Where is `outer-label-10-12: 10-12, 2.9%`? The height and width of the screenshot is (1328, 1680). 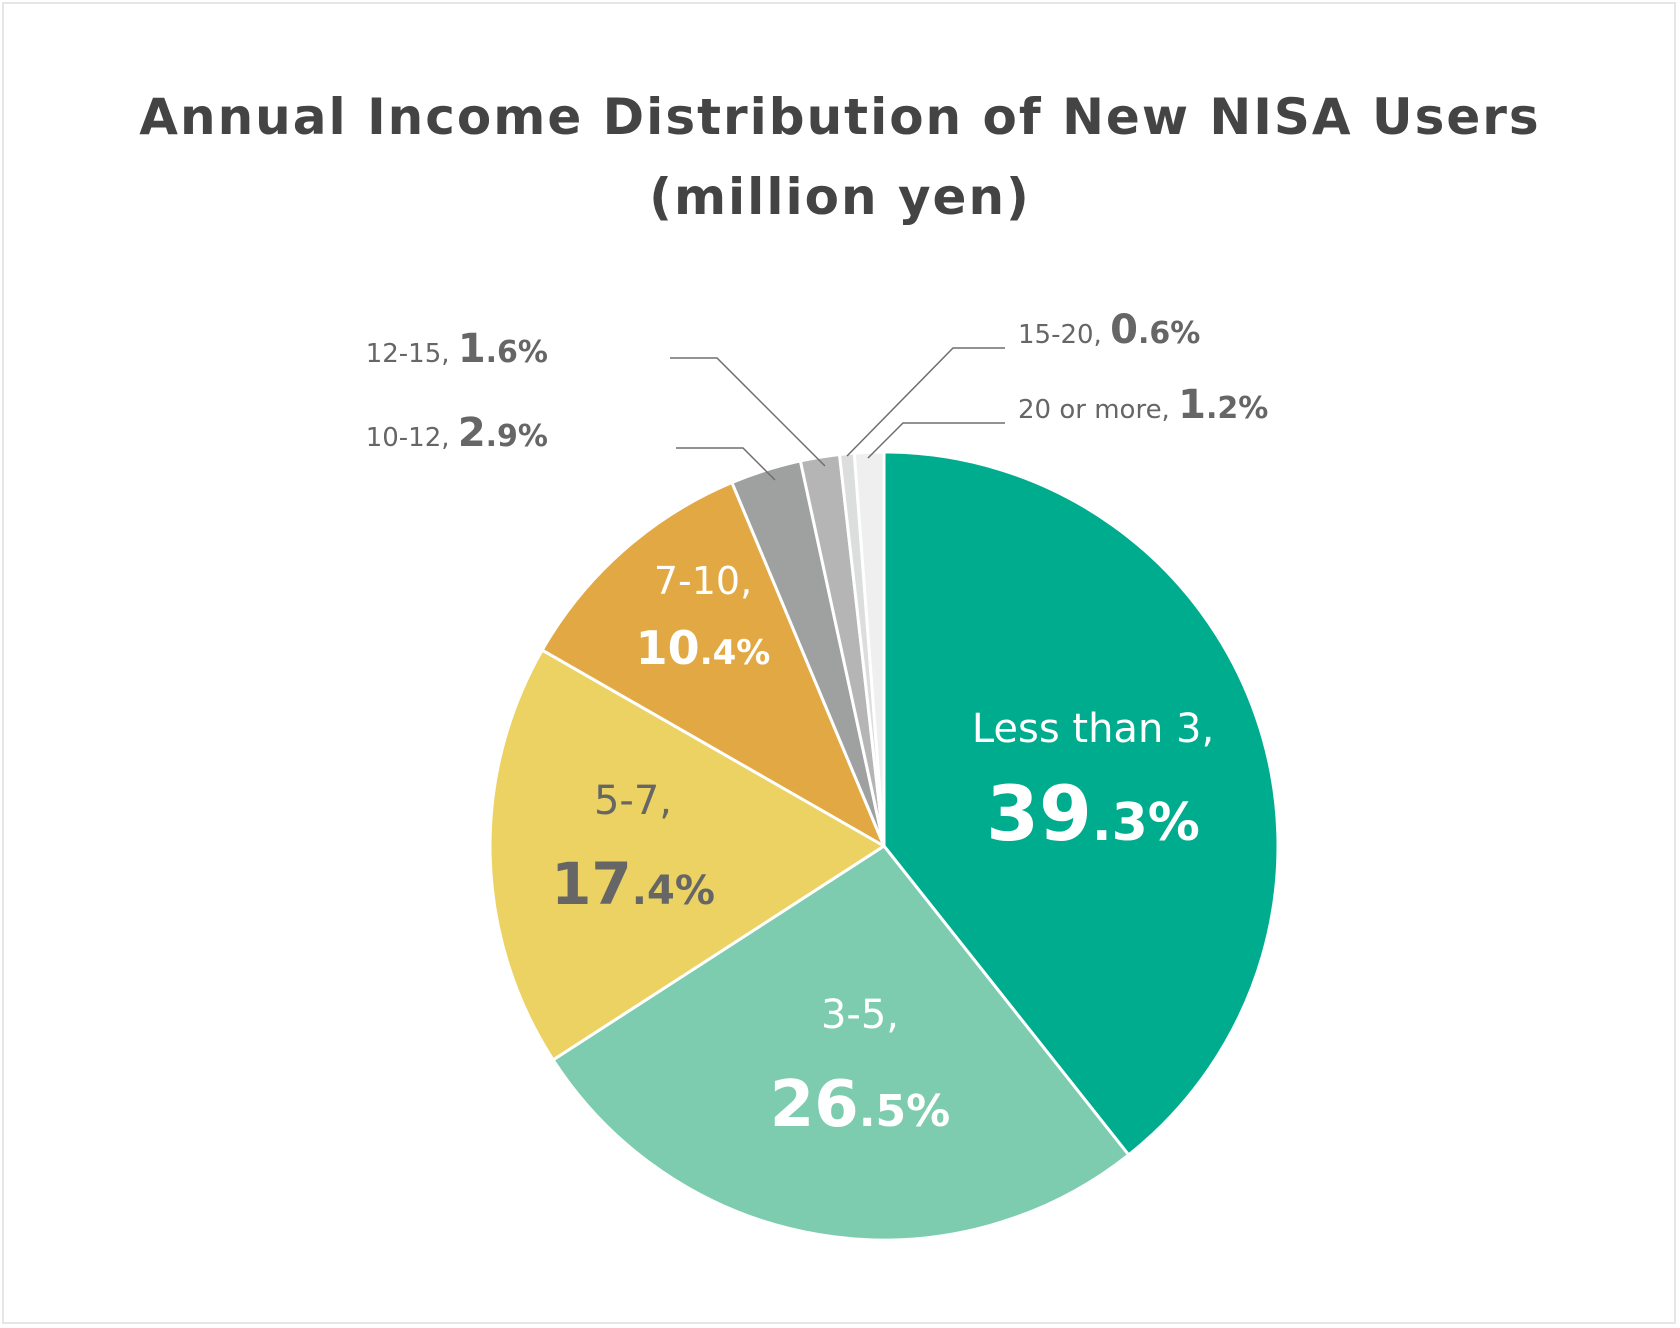 outer-label-10-12: 10-12, 2.9% is located at coordinates (457, 433).